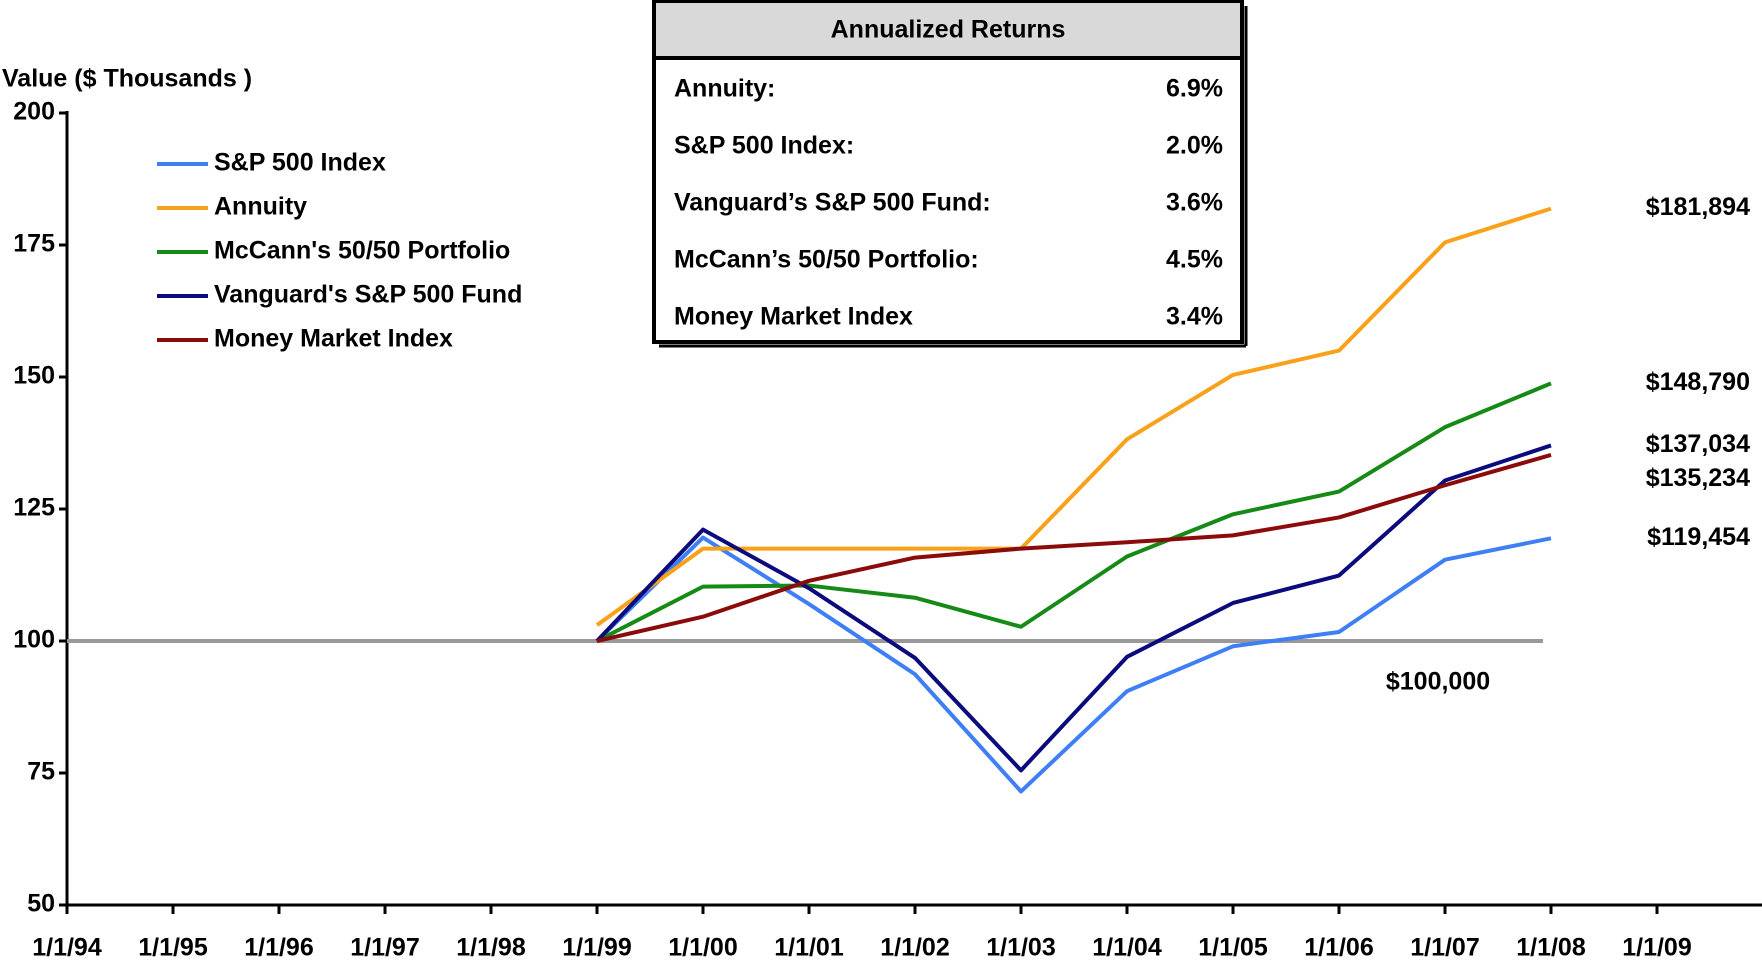 This screenshot has width=1762, height=977. I want to click on x-tick-label: 1/1/06, so click(1339, 948).